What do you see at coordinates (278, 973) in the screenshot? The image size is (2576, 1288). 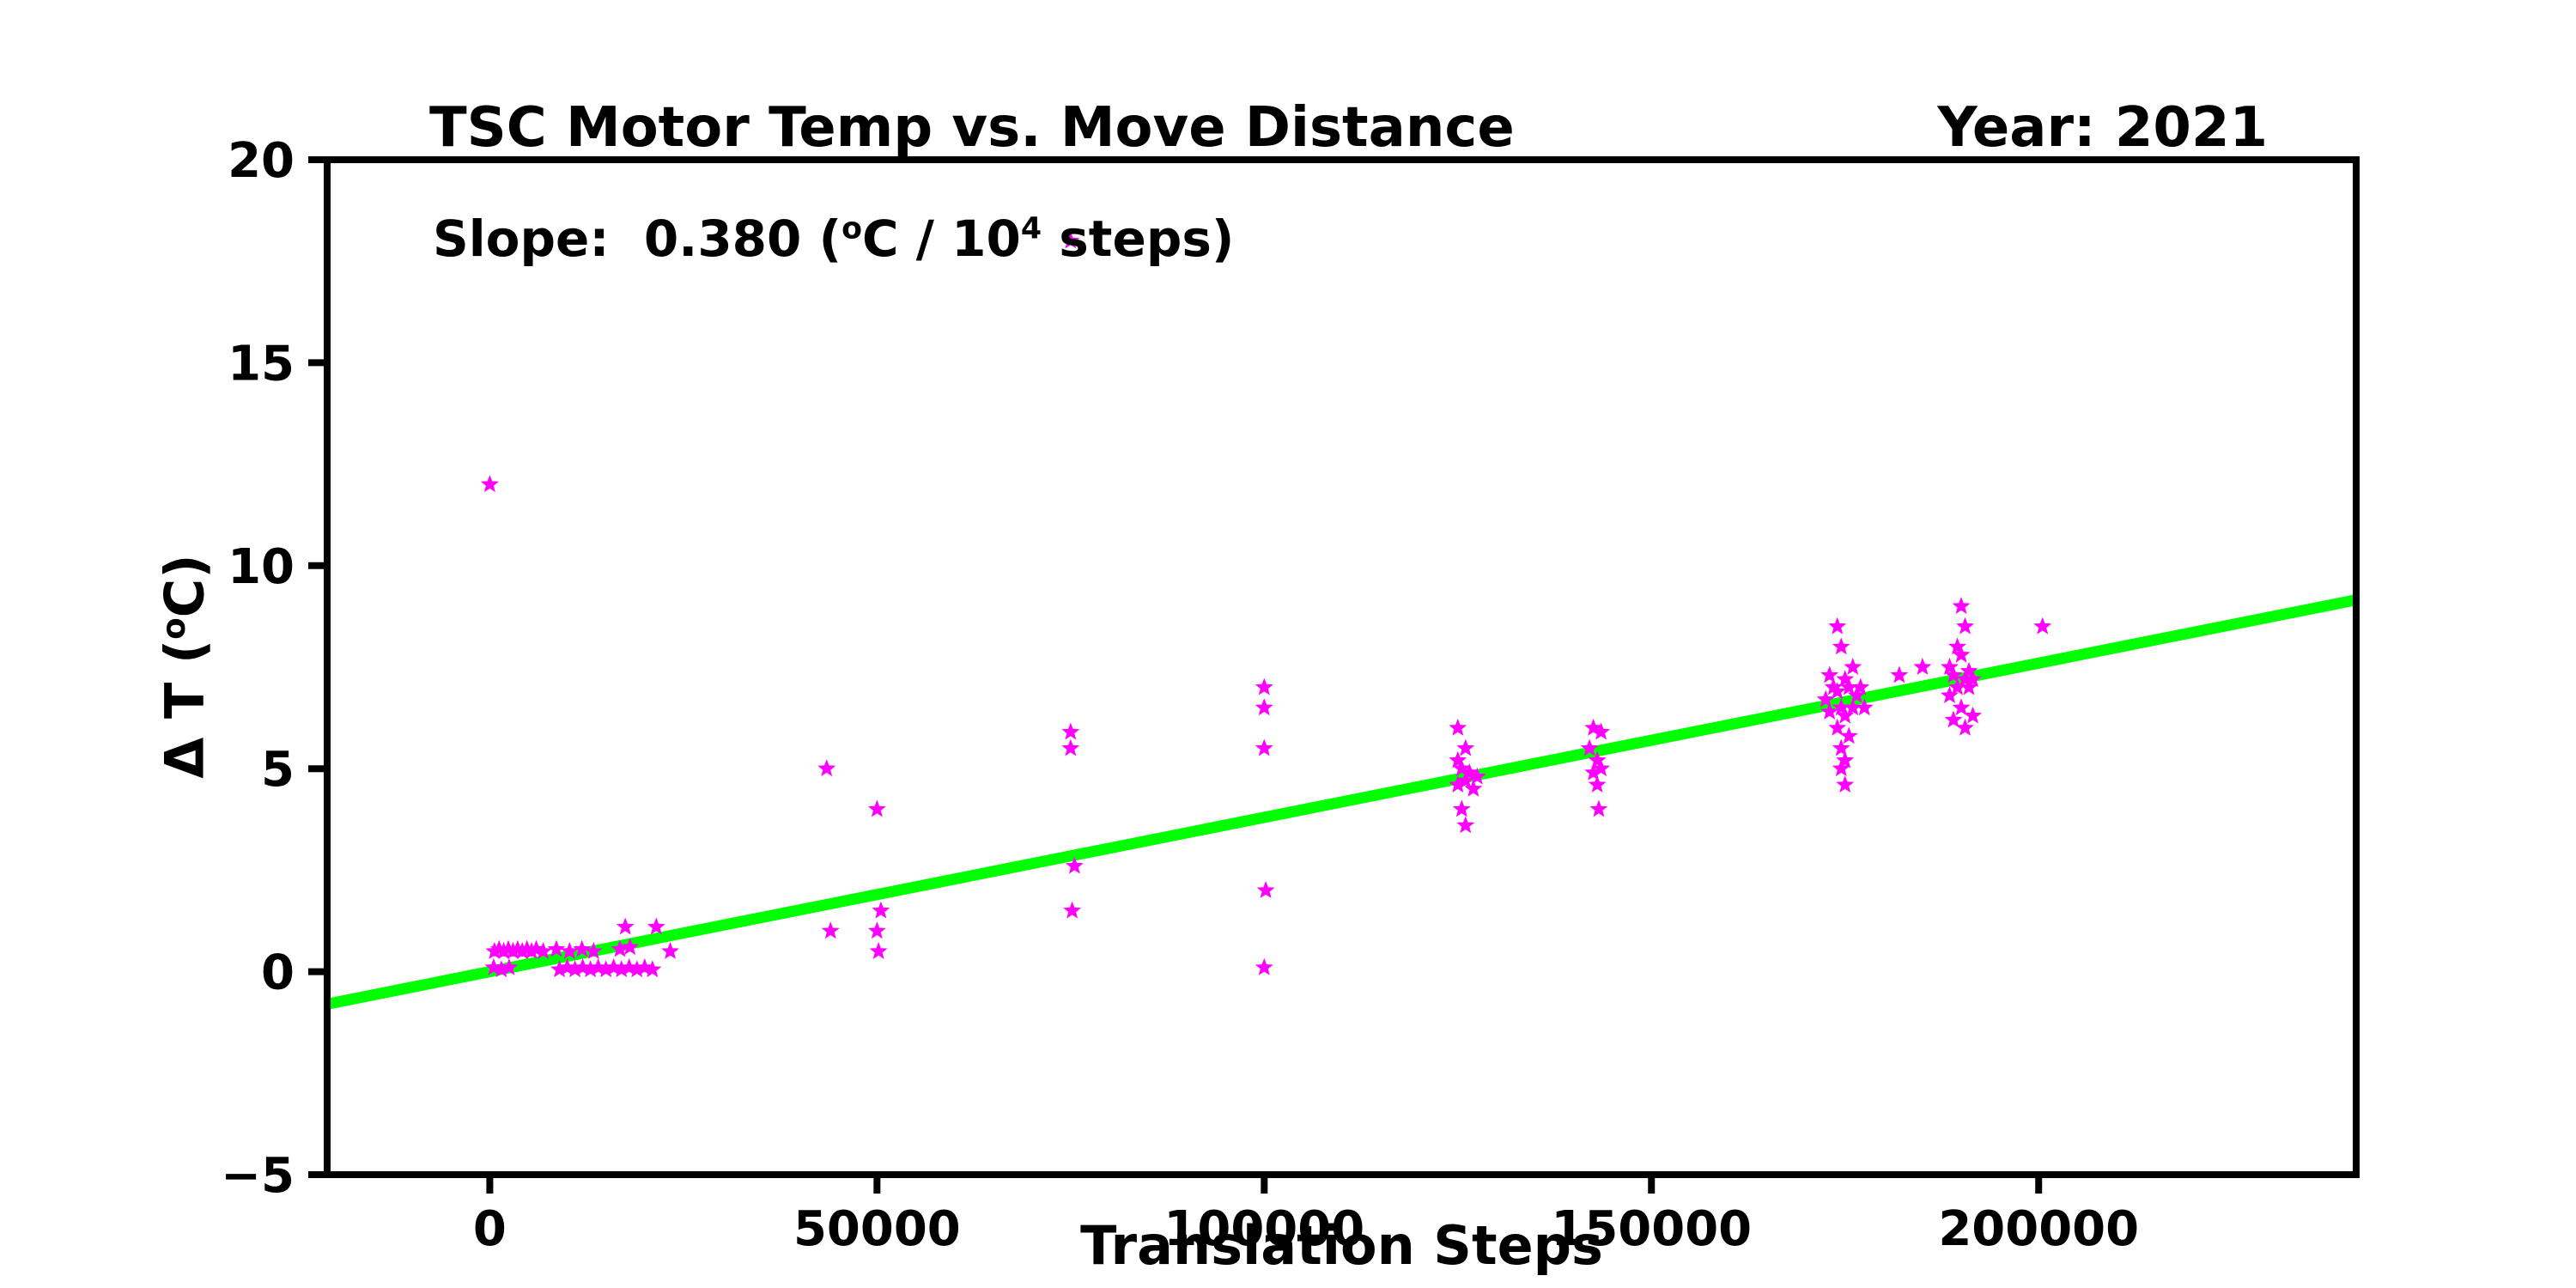 I see `y-tick-label: 0` at bounding box center [278, 973].